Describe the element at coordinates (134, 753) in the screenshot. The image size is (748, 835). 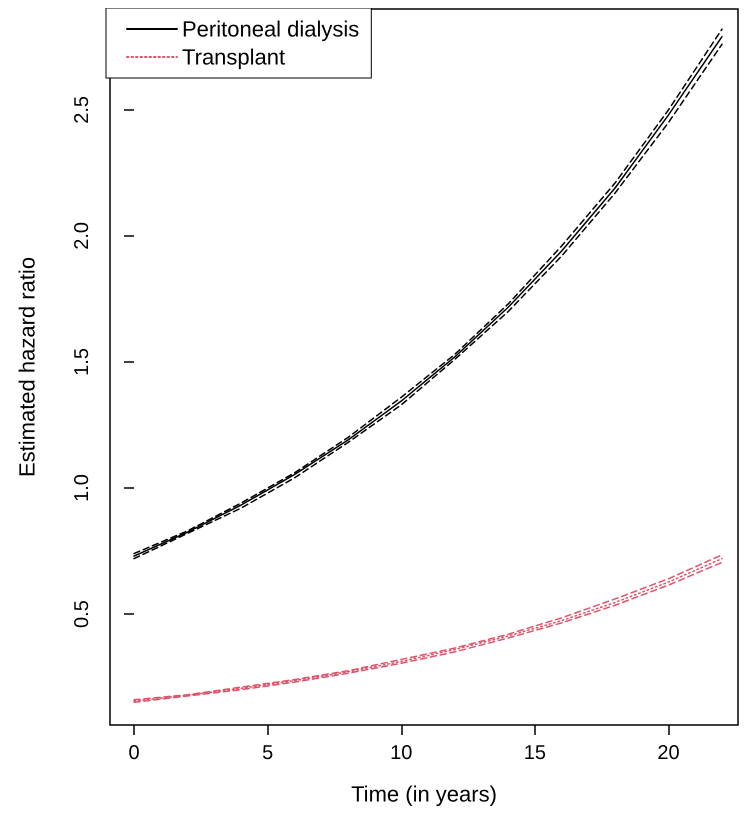
I see `x-tick-label: 0` at that location.